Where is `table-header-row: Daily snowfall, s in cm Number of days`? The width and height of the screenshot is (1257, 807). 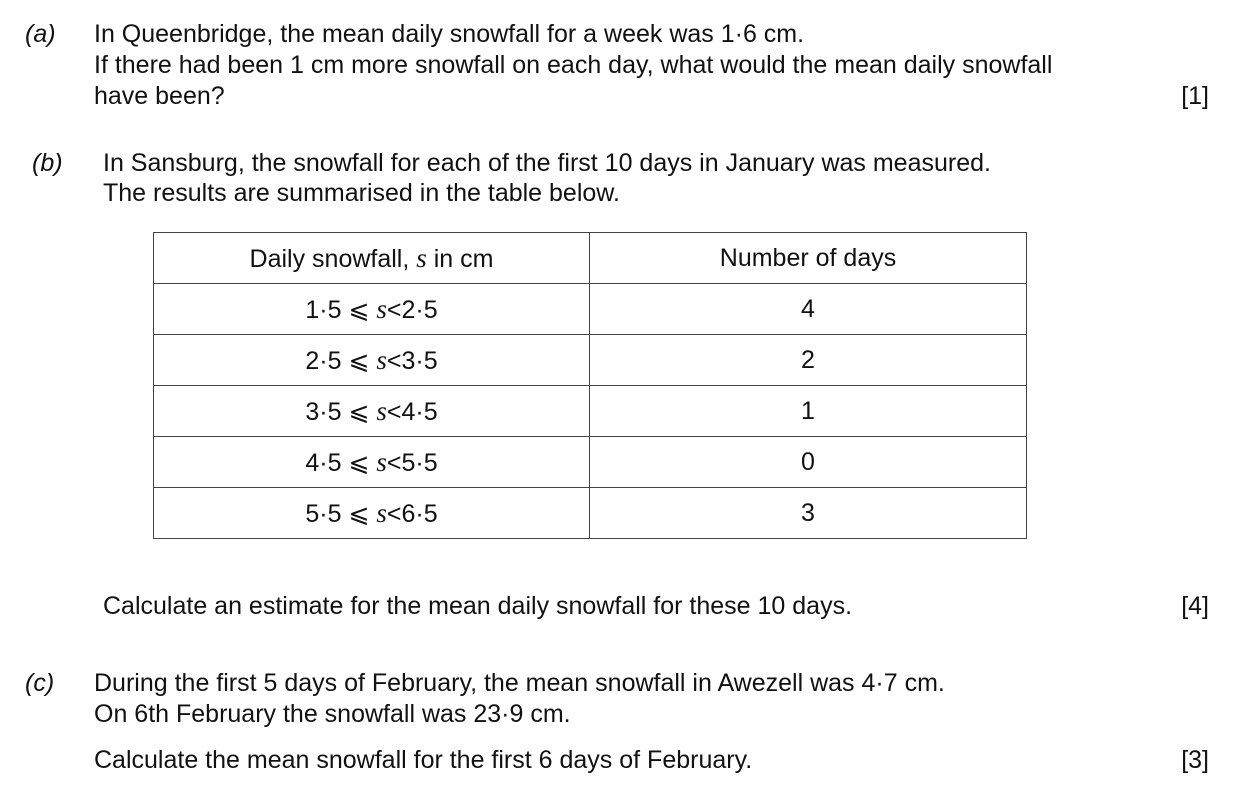
table-header-row: Daily snowfall, s in cm Number of days is located at coordinates (590, 258).